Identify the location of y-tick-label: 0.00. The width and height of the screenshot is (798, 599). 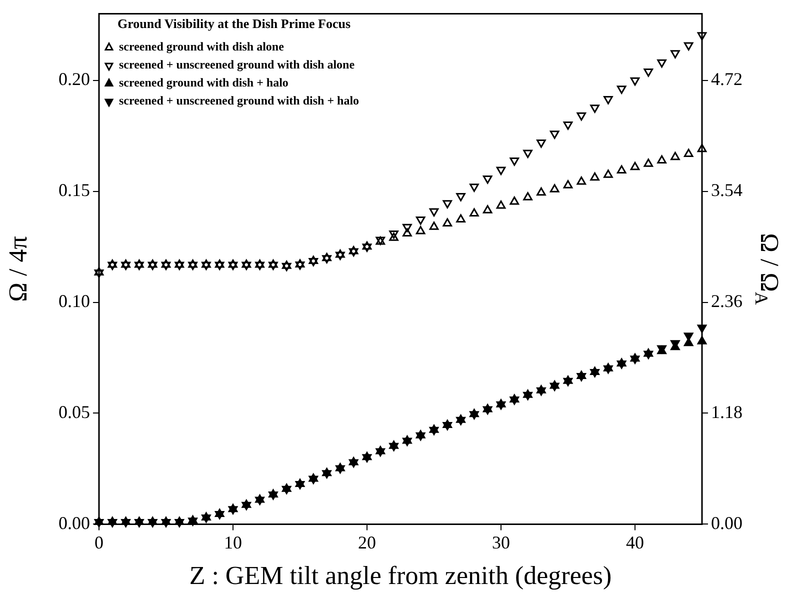
(74, 522).